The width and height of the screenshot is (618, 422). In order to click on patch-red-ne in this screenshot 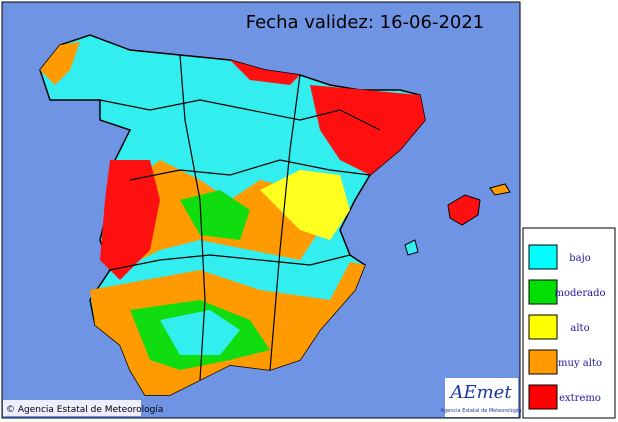, I will do `click(367, 130)`.